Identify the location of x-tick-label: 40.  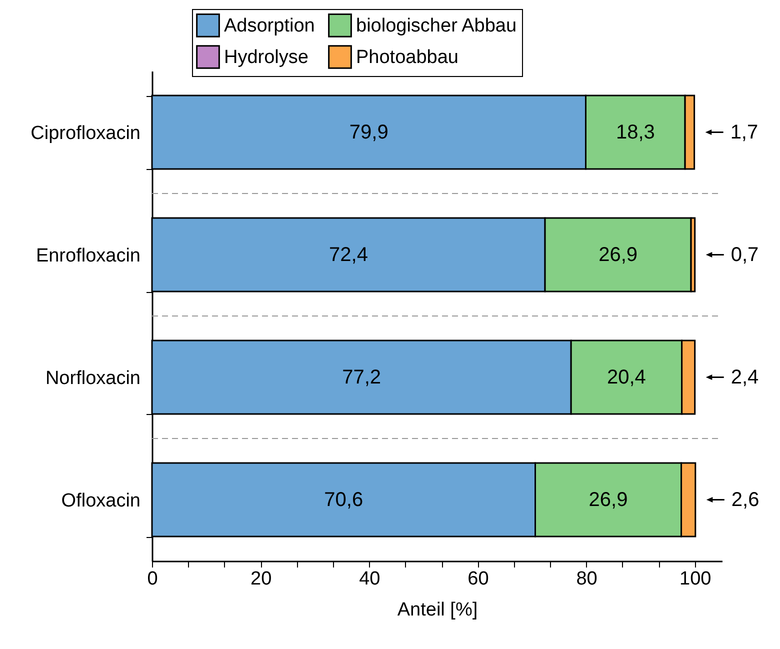
(369, 579).